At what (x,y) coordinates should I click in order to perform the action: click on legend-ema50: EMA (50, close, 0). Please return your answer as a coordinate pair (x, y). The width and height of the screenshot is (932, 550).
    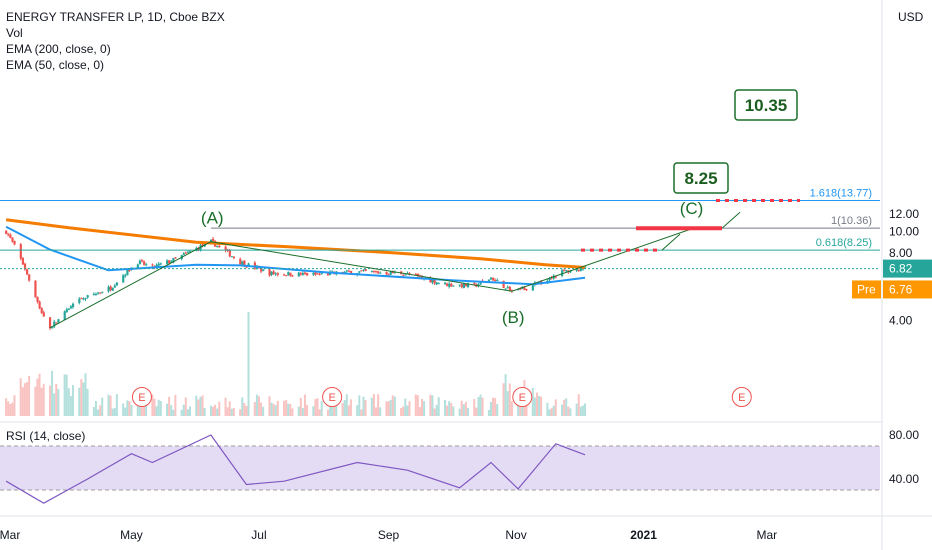
    Looking at the image, I should click on (55, 65).